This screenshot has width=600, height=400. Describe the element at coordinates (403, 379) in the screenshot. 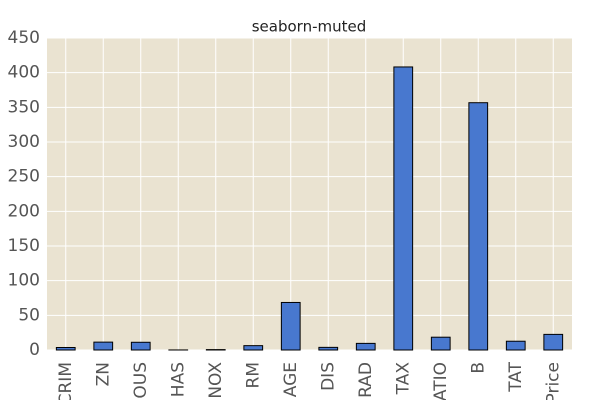

I see `x-tick-label: TAX` at that location.